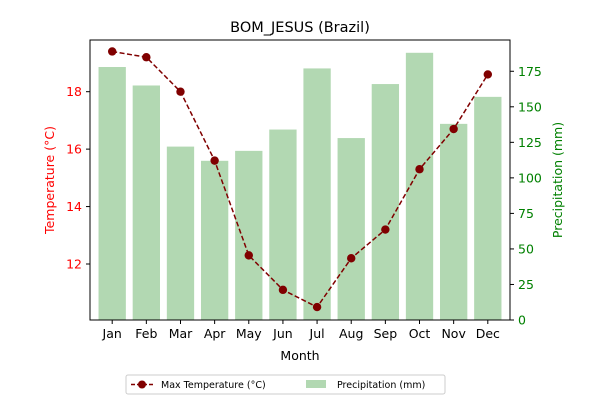 Image resolution: width=600 pixels, height=400 pixels. Describe the element at coordinates (74, 149) in the screenshot. I see `left-tick-label: 16` at that location.